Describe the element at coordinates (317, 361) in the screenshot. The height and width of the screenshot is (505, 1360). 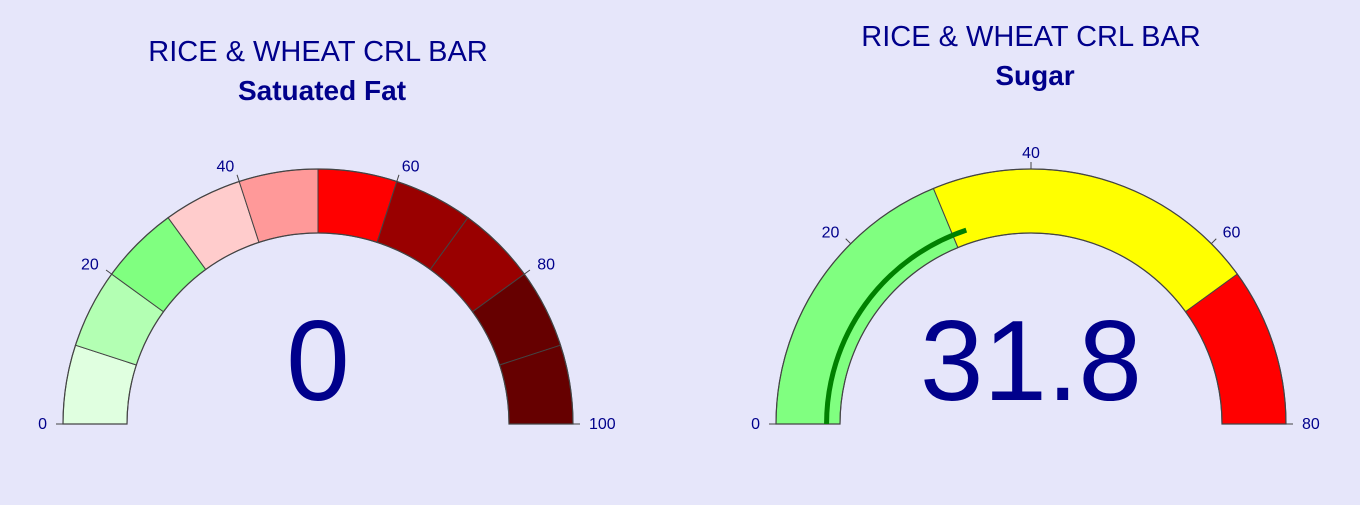
I see `gauge-value: 0` at that location.